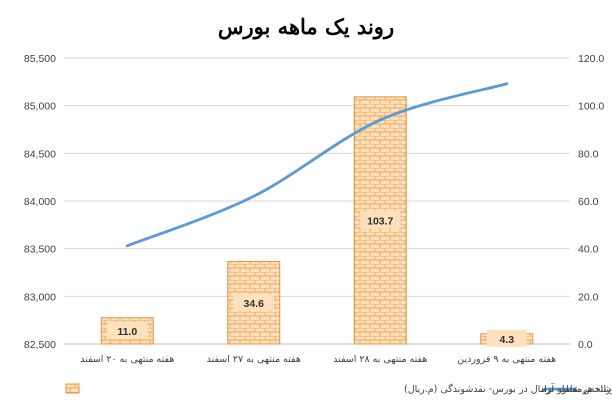 This screenshot has width=612, height=409. I want to click on right-axis-ticks: 0.0 20.0 40.0 60.0 80.0 100.0 120.0, so click(591, 202).